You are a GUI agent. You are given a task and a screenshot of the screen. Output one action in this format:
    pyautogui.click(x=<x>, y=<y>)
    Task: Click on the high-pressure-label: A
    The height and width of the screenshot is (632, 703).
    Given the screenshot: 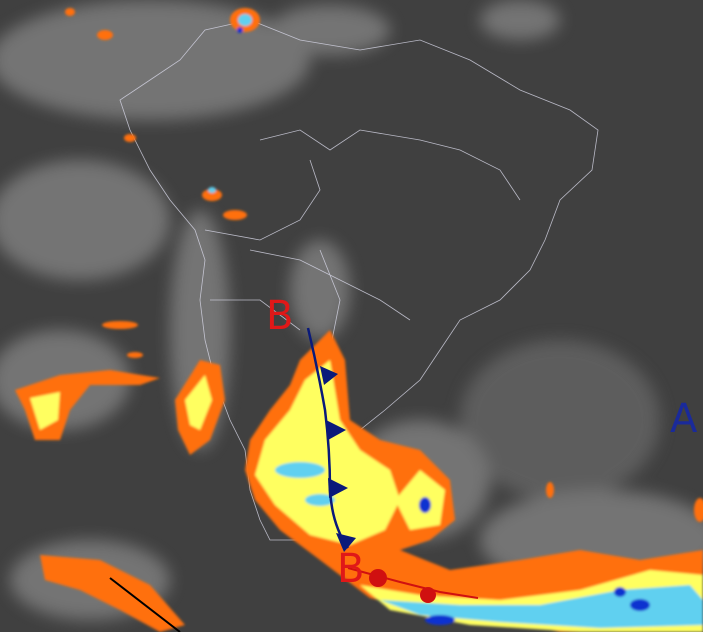 What is the action you would take?
    pyautogui.click(x=684, y=419)
    